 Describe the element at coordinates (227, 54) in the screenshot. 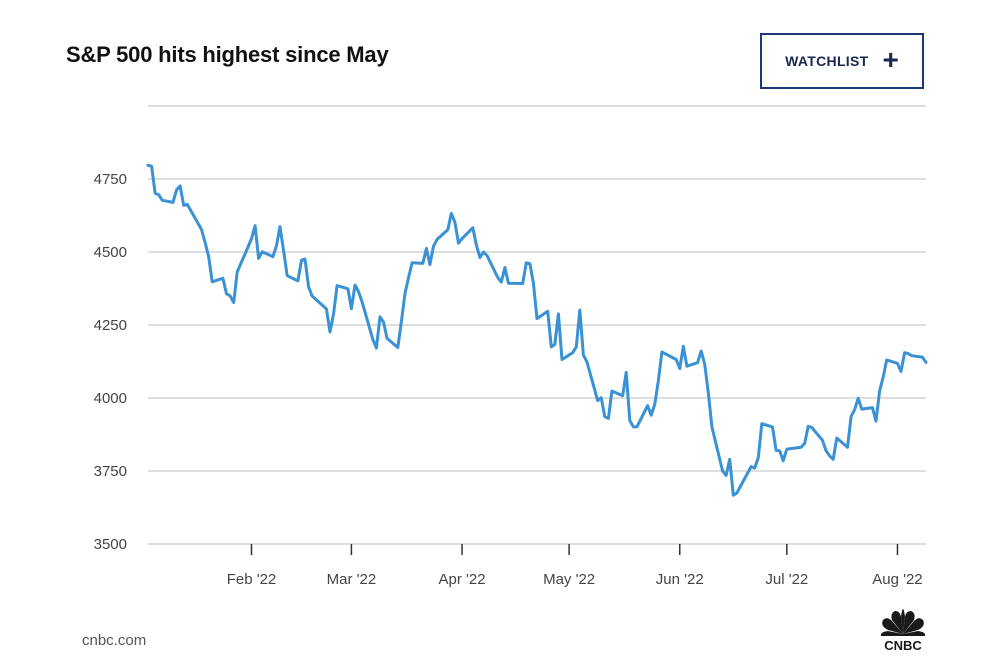

I see `chart-title: S&P 500 hits highest since May` at that location.